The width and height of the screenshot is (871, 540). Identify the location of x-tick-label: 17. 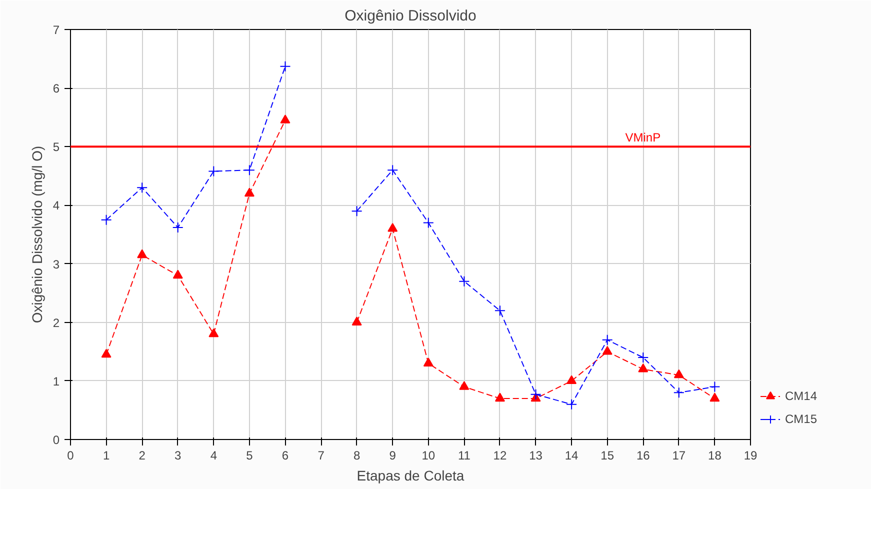
(679, 455).